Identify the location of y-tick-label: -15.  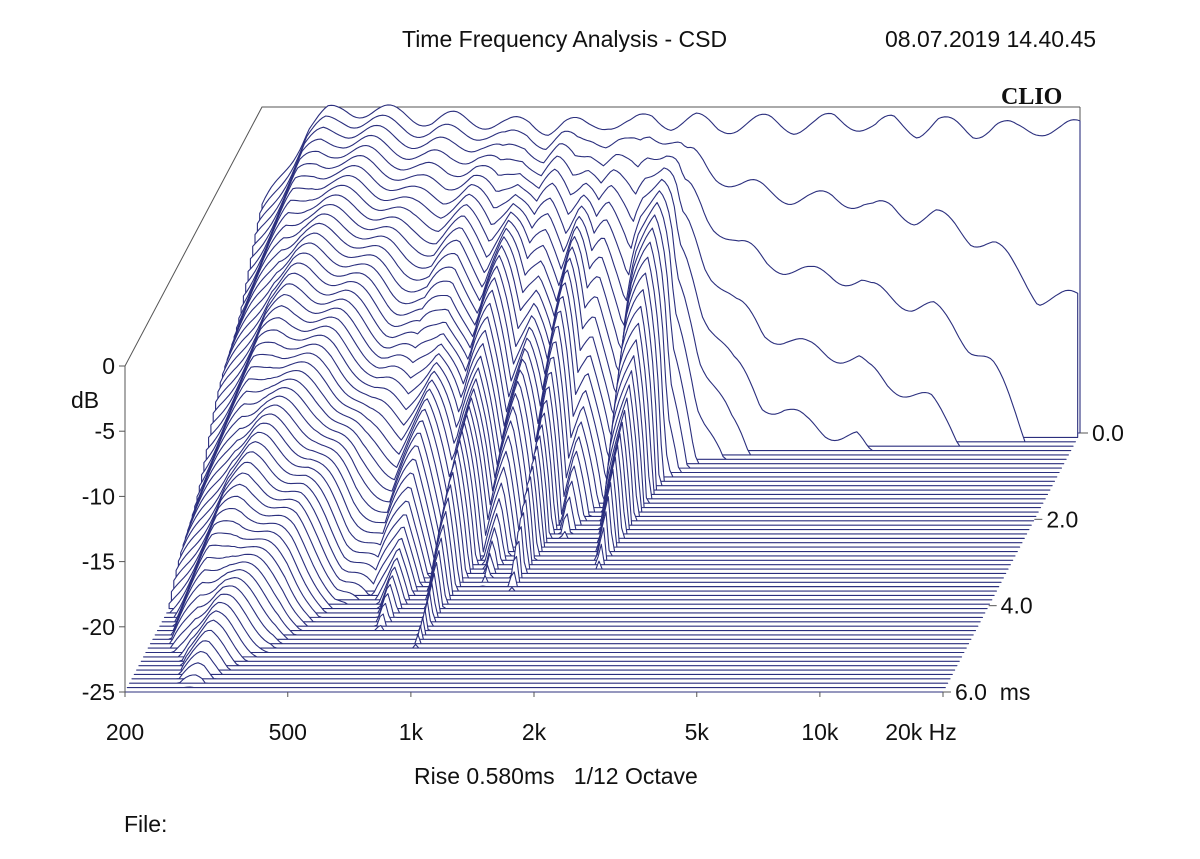
(98, 562).